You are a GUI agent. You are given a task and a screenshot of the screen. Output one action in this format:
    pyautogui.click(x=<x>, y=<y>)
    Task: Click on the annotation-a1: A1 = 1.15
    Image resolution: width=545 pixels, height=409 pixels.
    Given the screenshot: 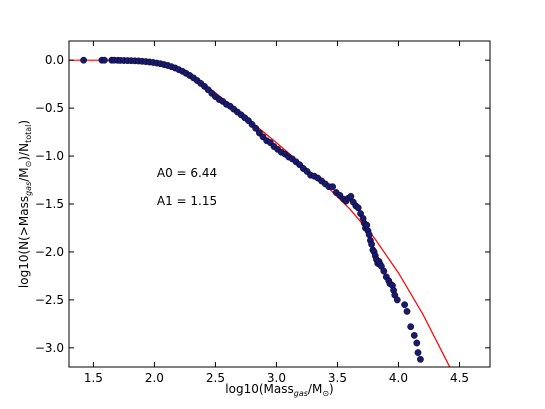 What is the action you would take?
    pyautogui.click(x=187, y=201)
    